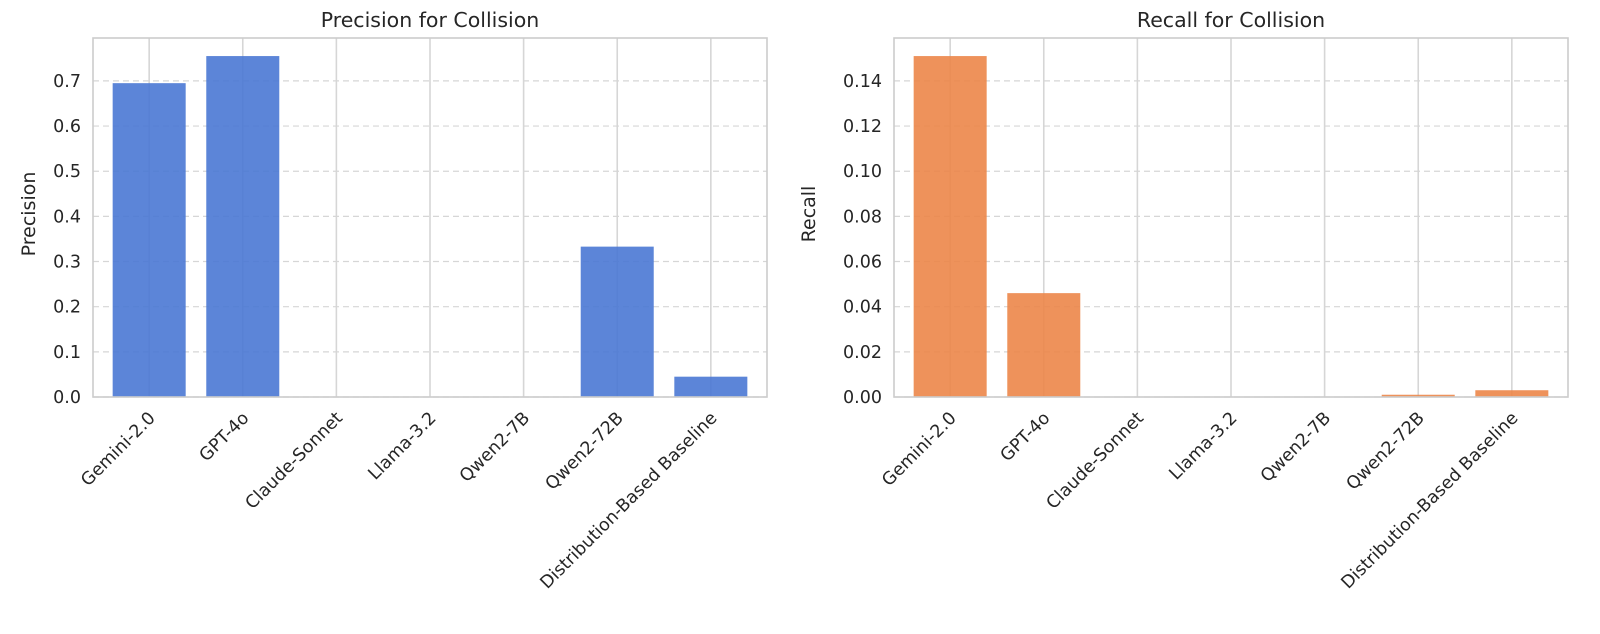  I want to click on y-axis-label: Recall, so click(809, 214).